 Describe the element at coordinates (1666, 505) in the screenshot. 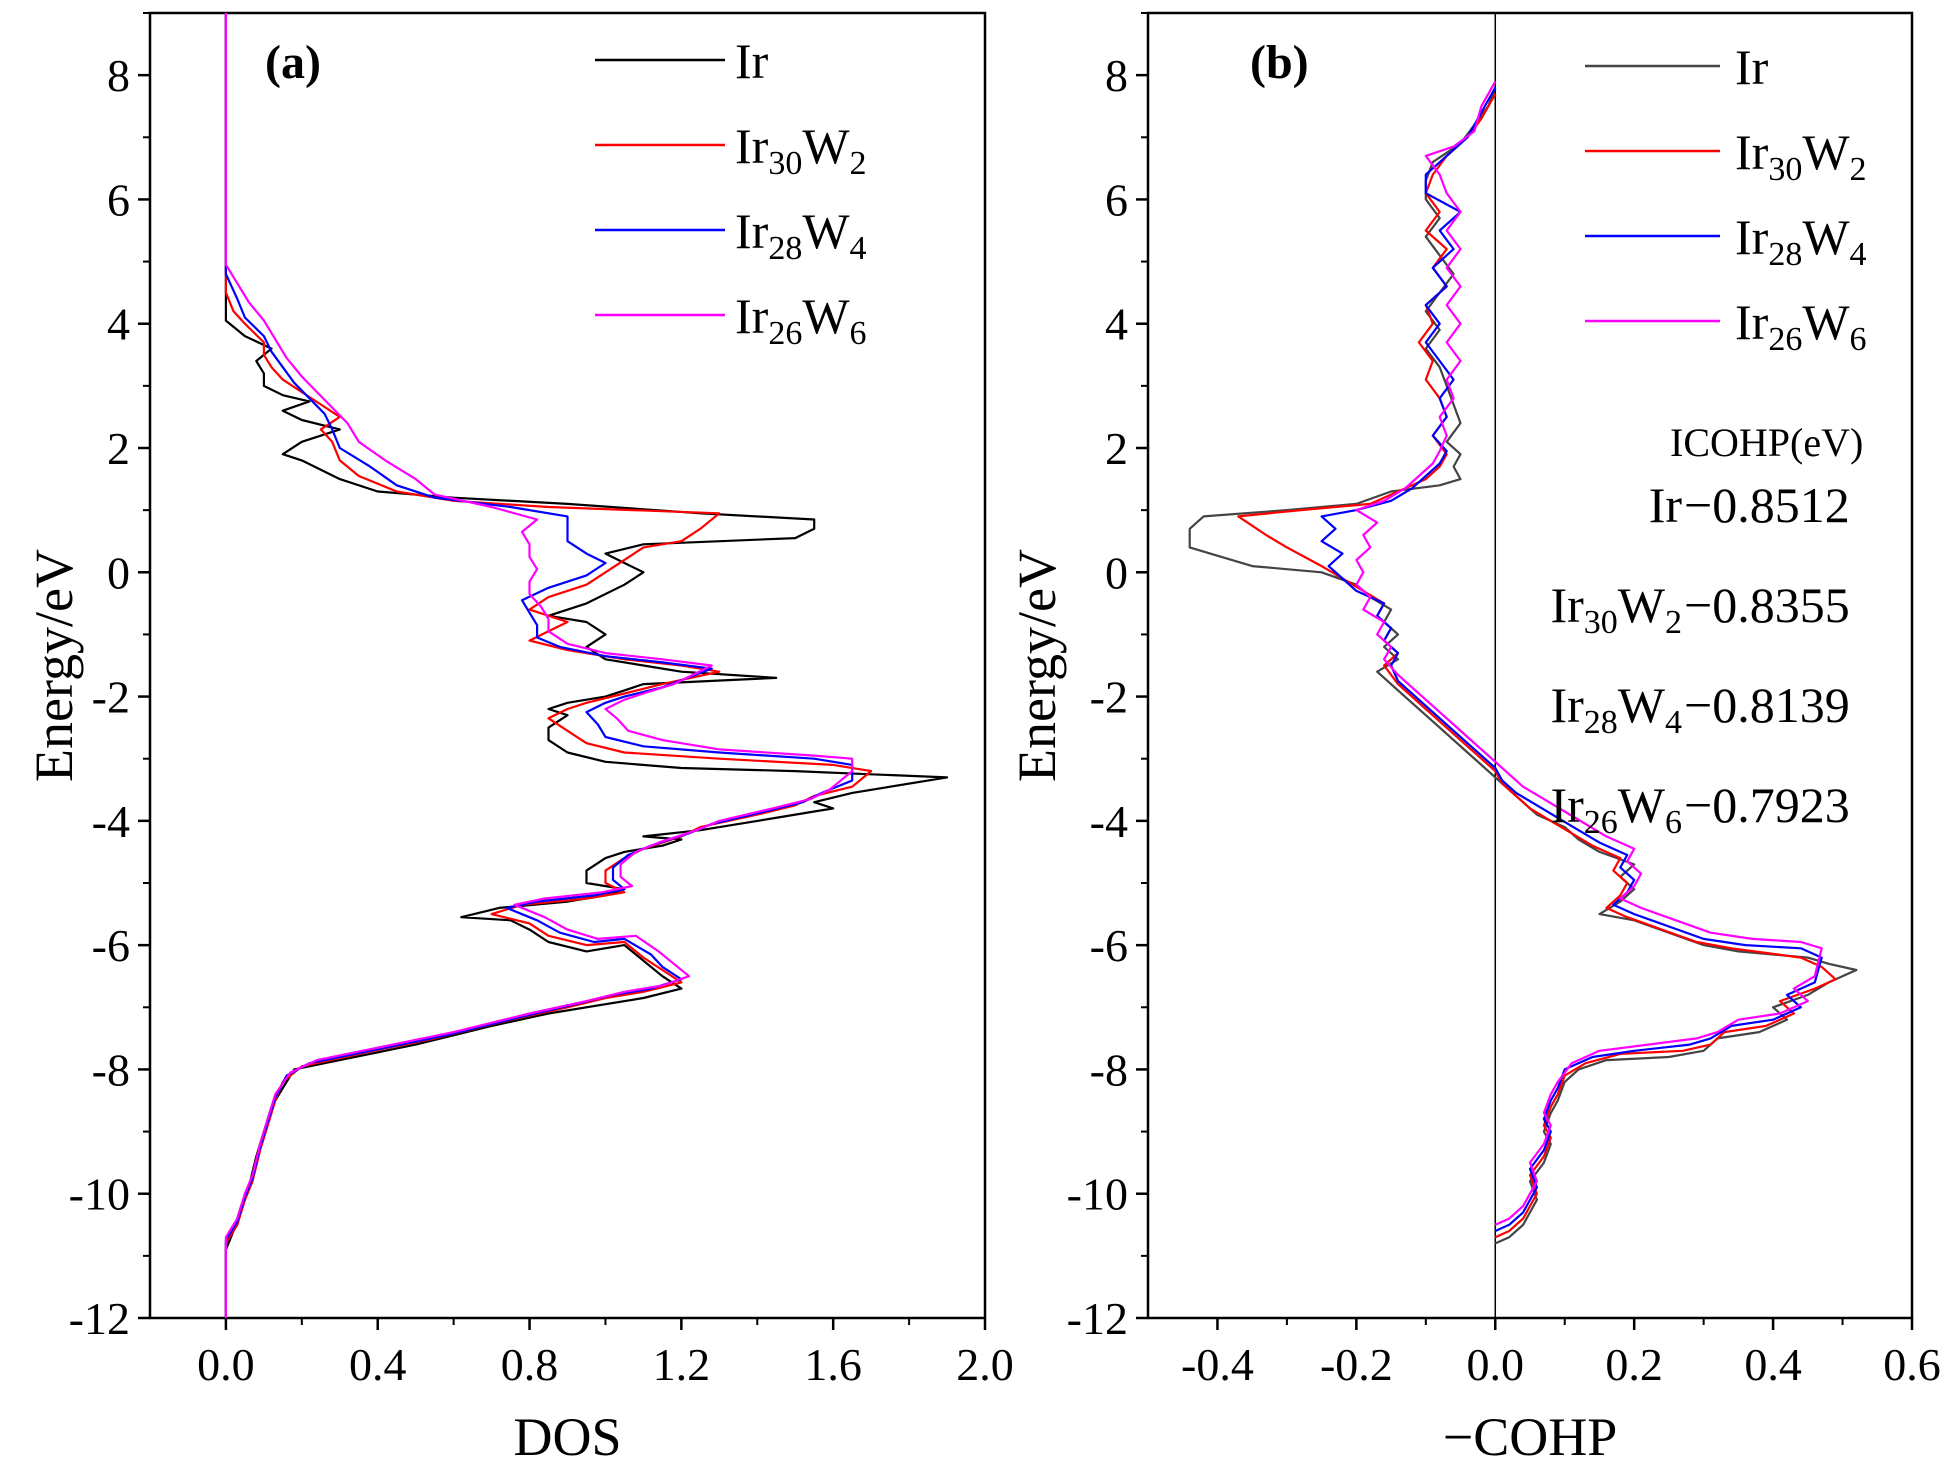

I see `icohp-compound-label: Ir` at that location.